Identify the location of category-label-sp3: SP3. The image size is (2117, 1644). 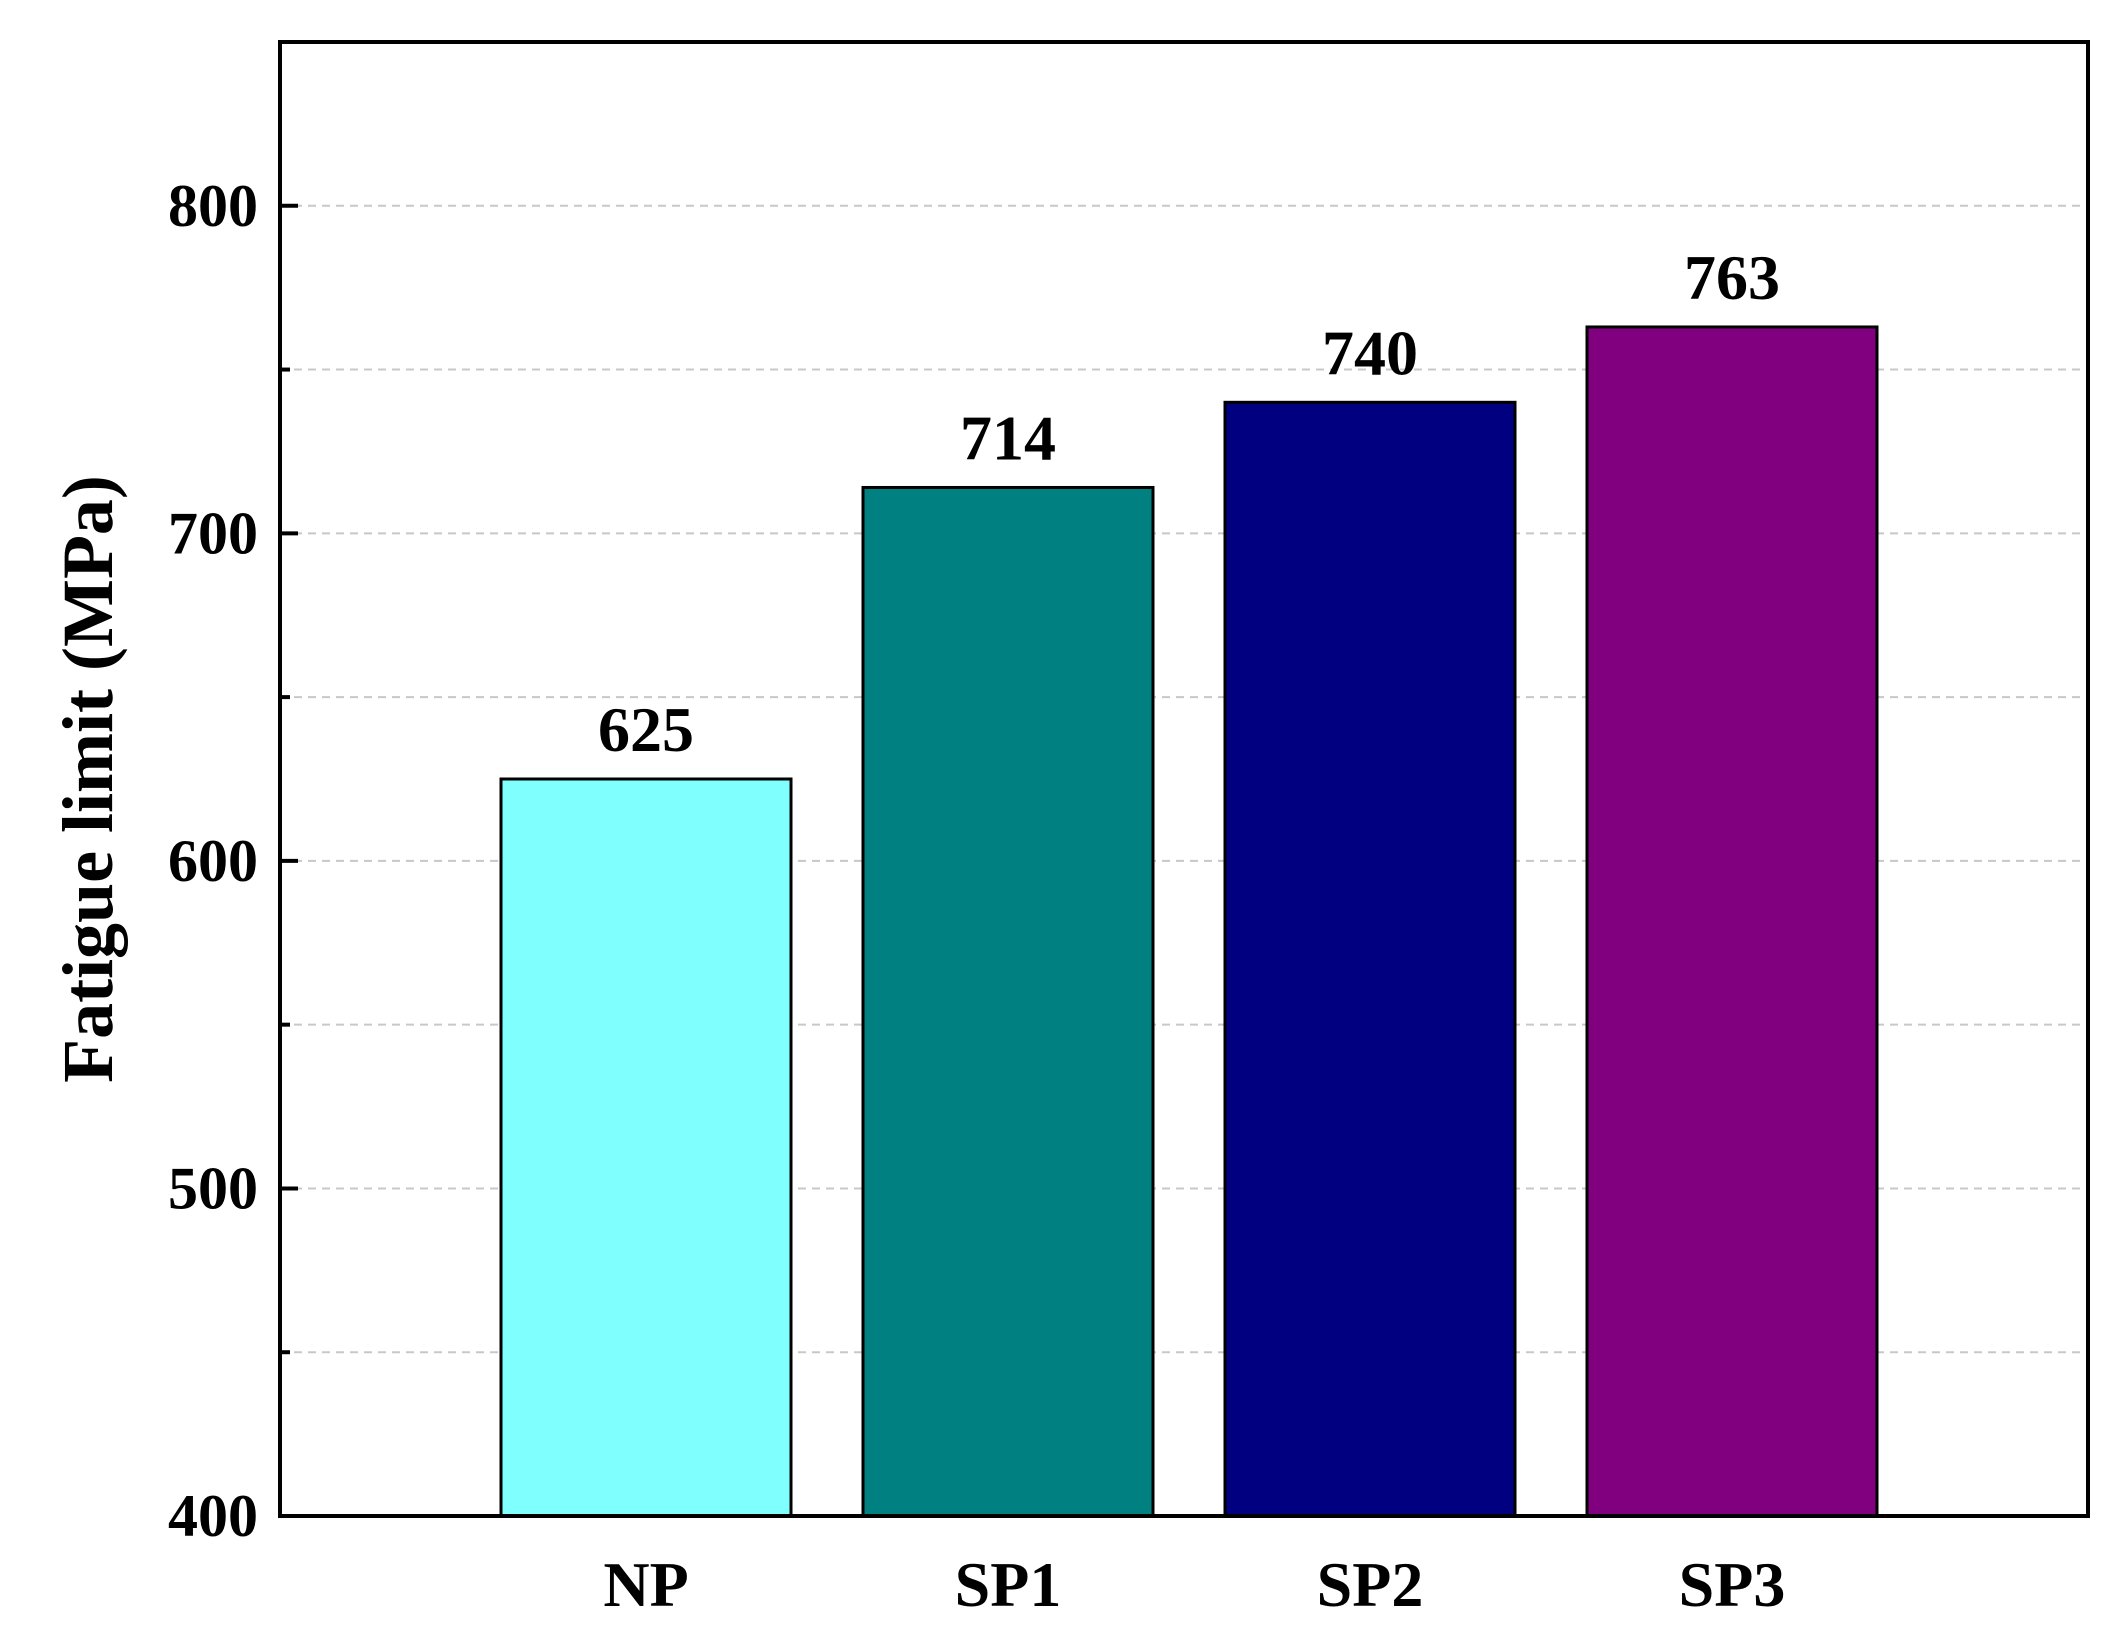
(1732, 1584).